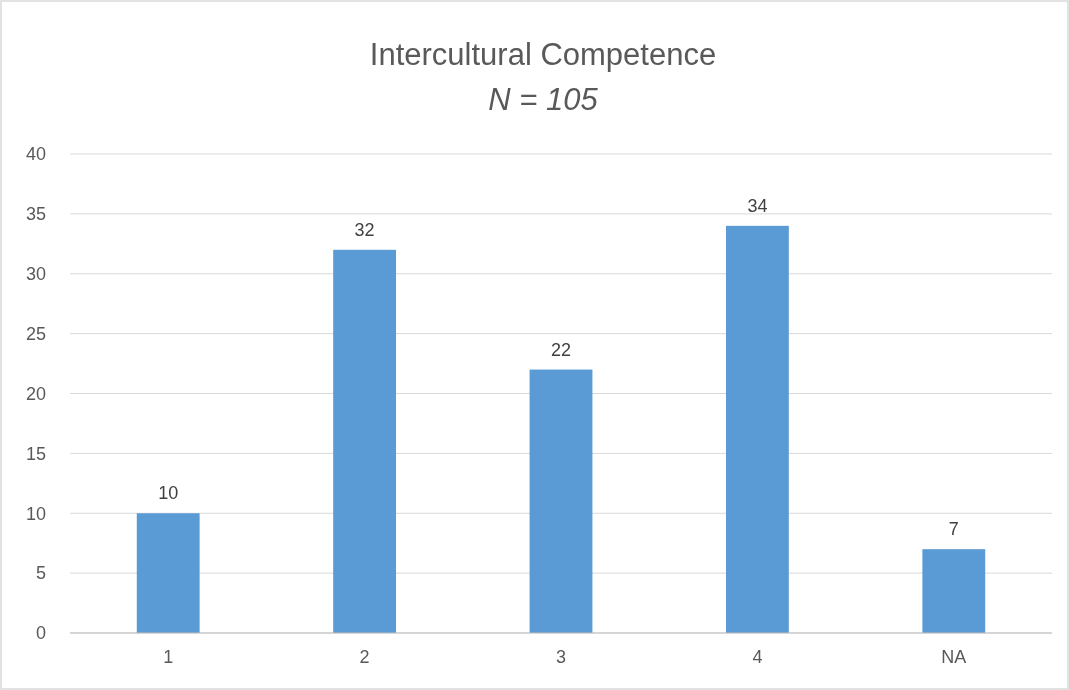 The width and height of the screenshot is (1069, 690). Describe the element at coordinates (757, 205) in the screenshot. I see `data-label: 34` at that location.